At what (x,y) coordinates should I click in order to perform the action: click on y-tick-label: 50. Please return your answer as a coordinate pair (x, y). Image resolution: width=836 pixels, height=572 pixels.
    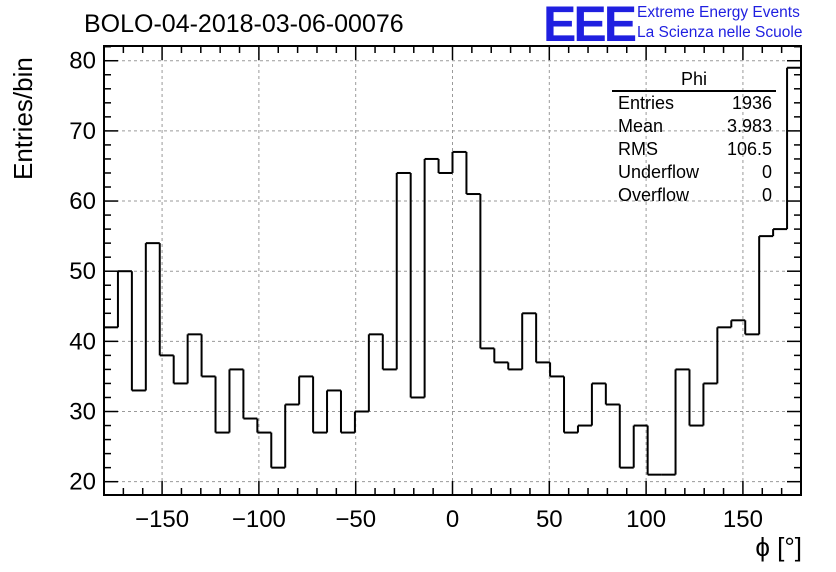
    Looking at the image, I should click on (82, 271).